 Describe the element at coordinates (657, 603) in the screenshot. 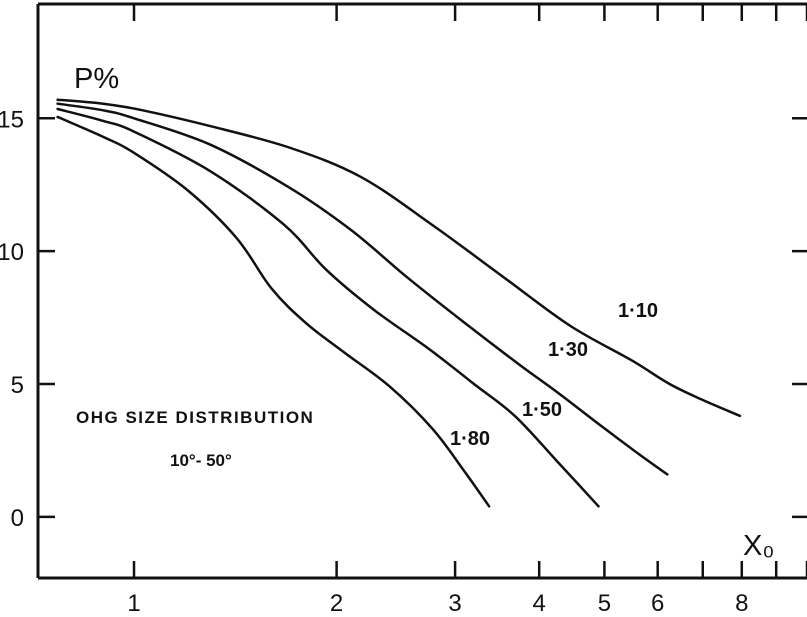

I see `x-tick-label: 6` at that location.